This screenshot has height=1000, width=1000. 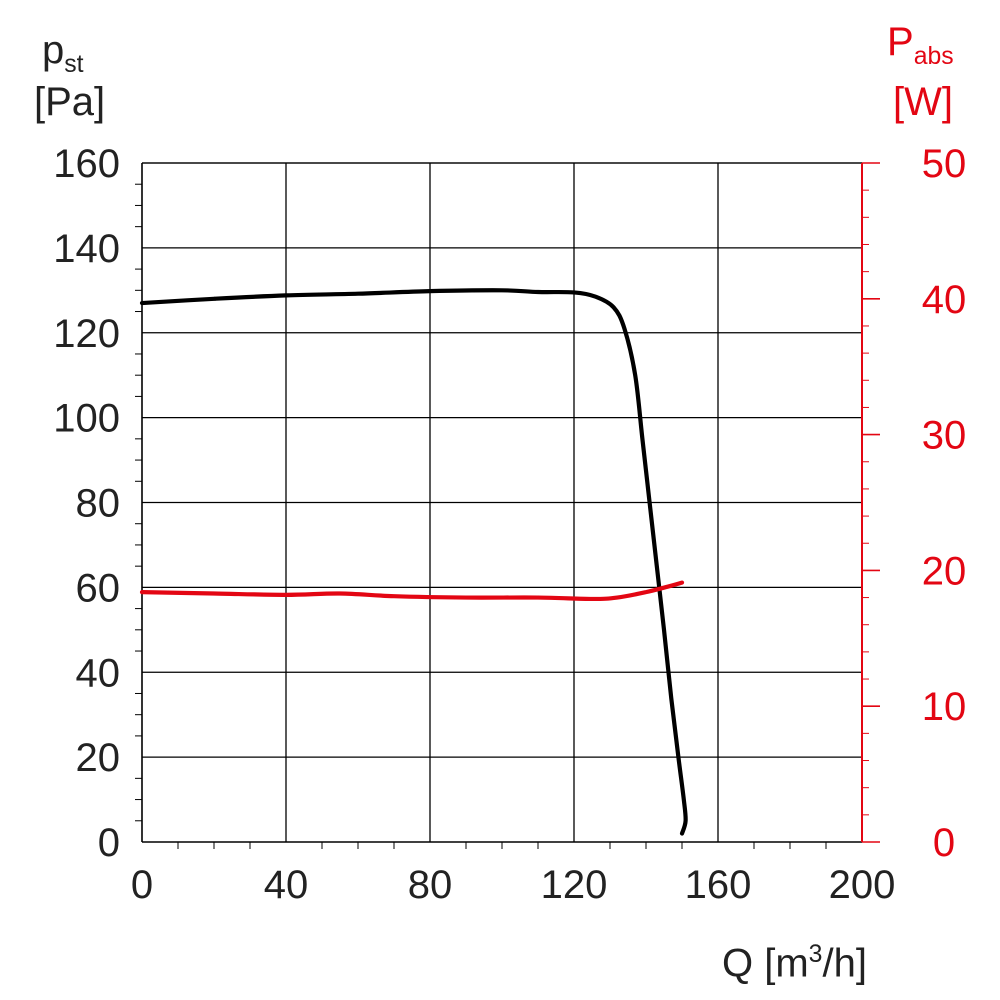 What do you see at coordinates (923, 102) in the screenshot?
I see `right-axis-unit: [W]` at bounding box center [923, 102].